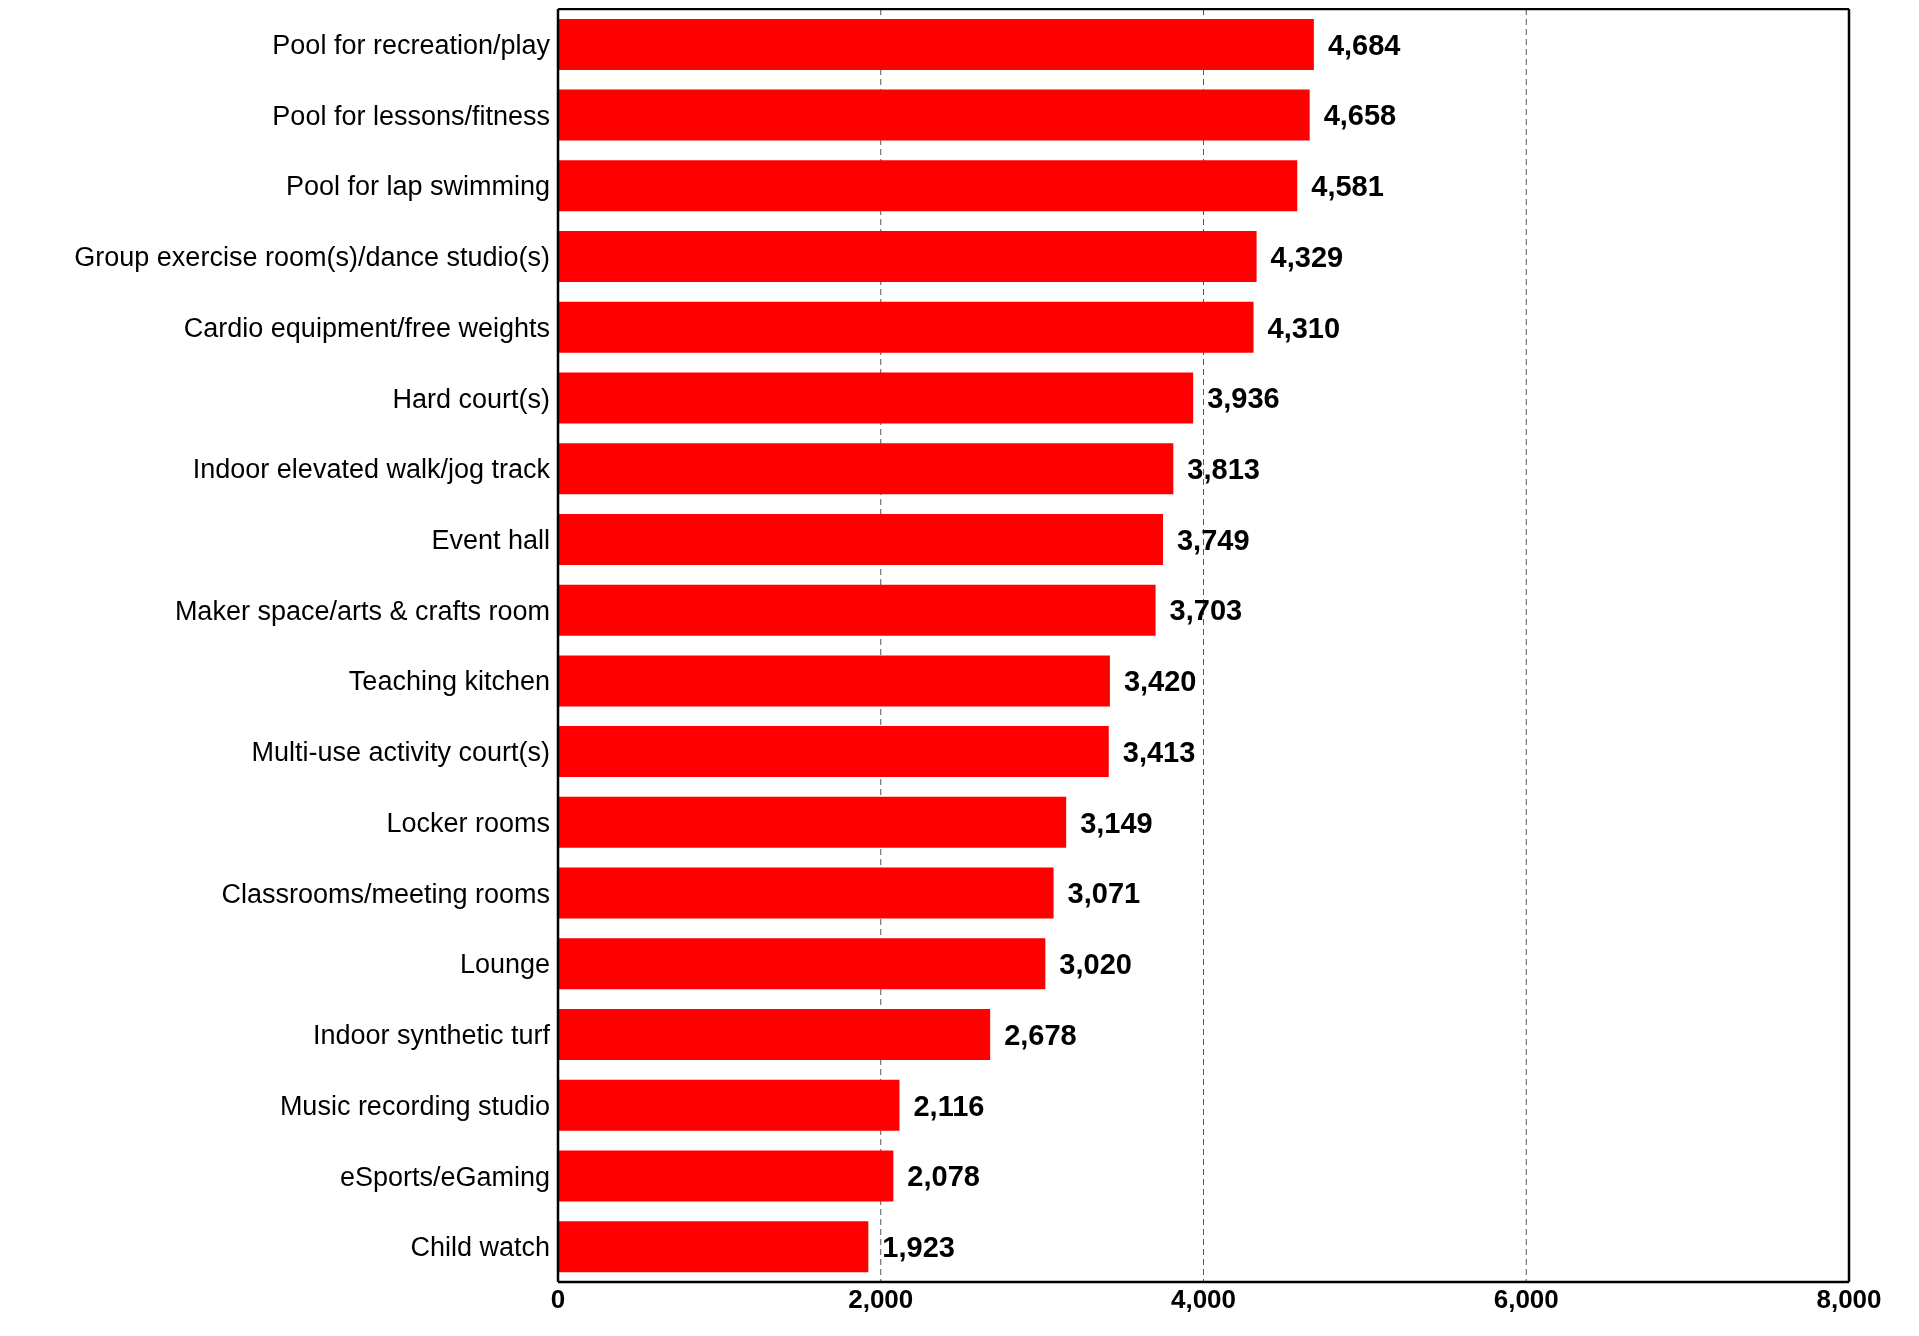  What do you see at coordinates (1160, 681) in the screenshot?
I see `data-label: 3,420` at bounding box center [1160, 681].